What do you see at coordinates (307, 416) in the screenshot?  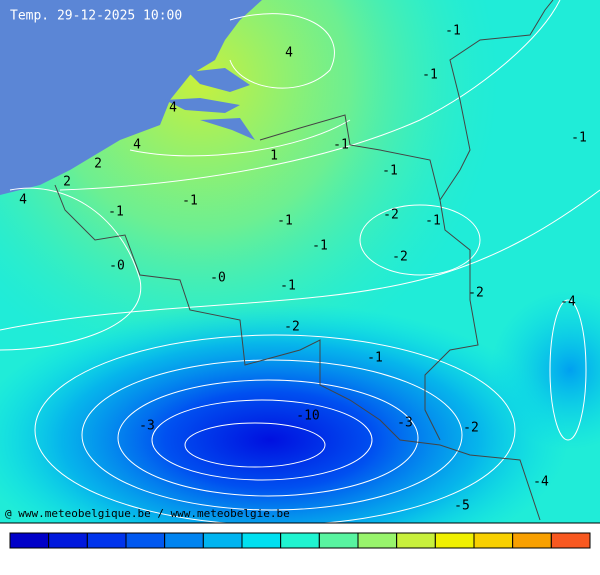 I see `contour-label: -10` at bounding box center [307, 416].